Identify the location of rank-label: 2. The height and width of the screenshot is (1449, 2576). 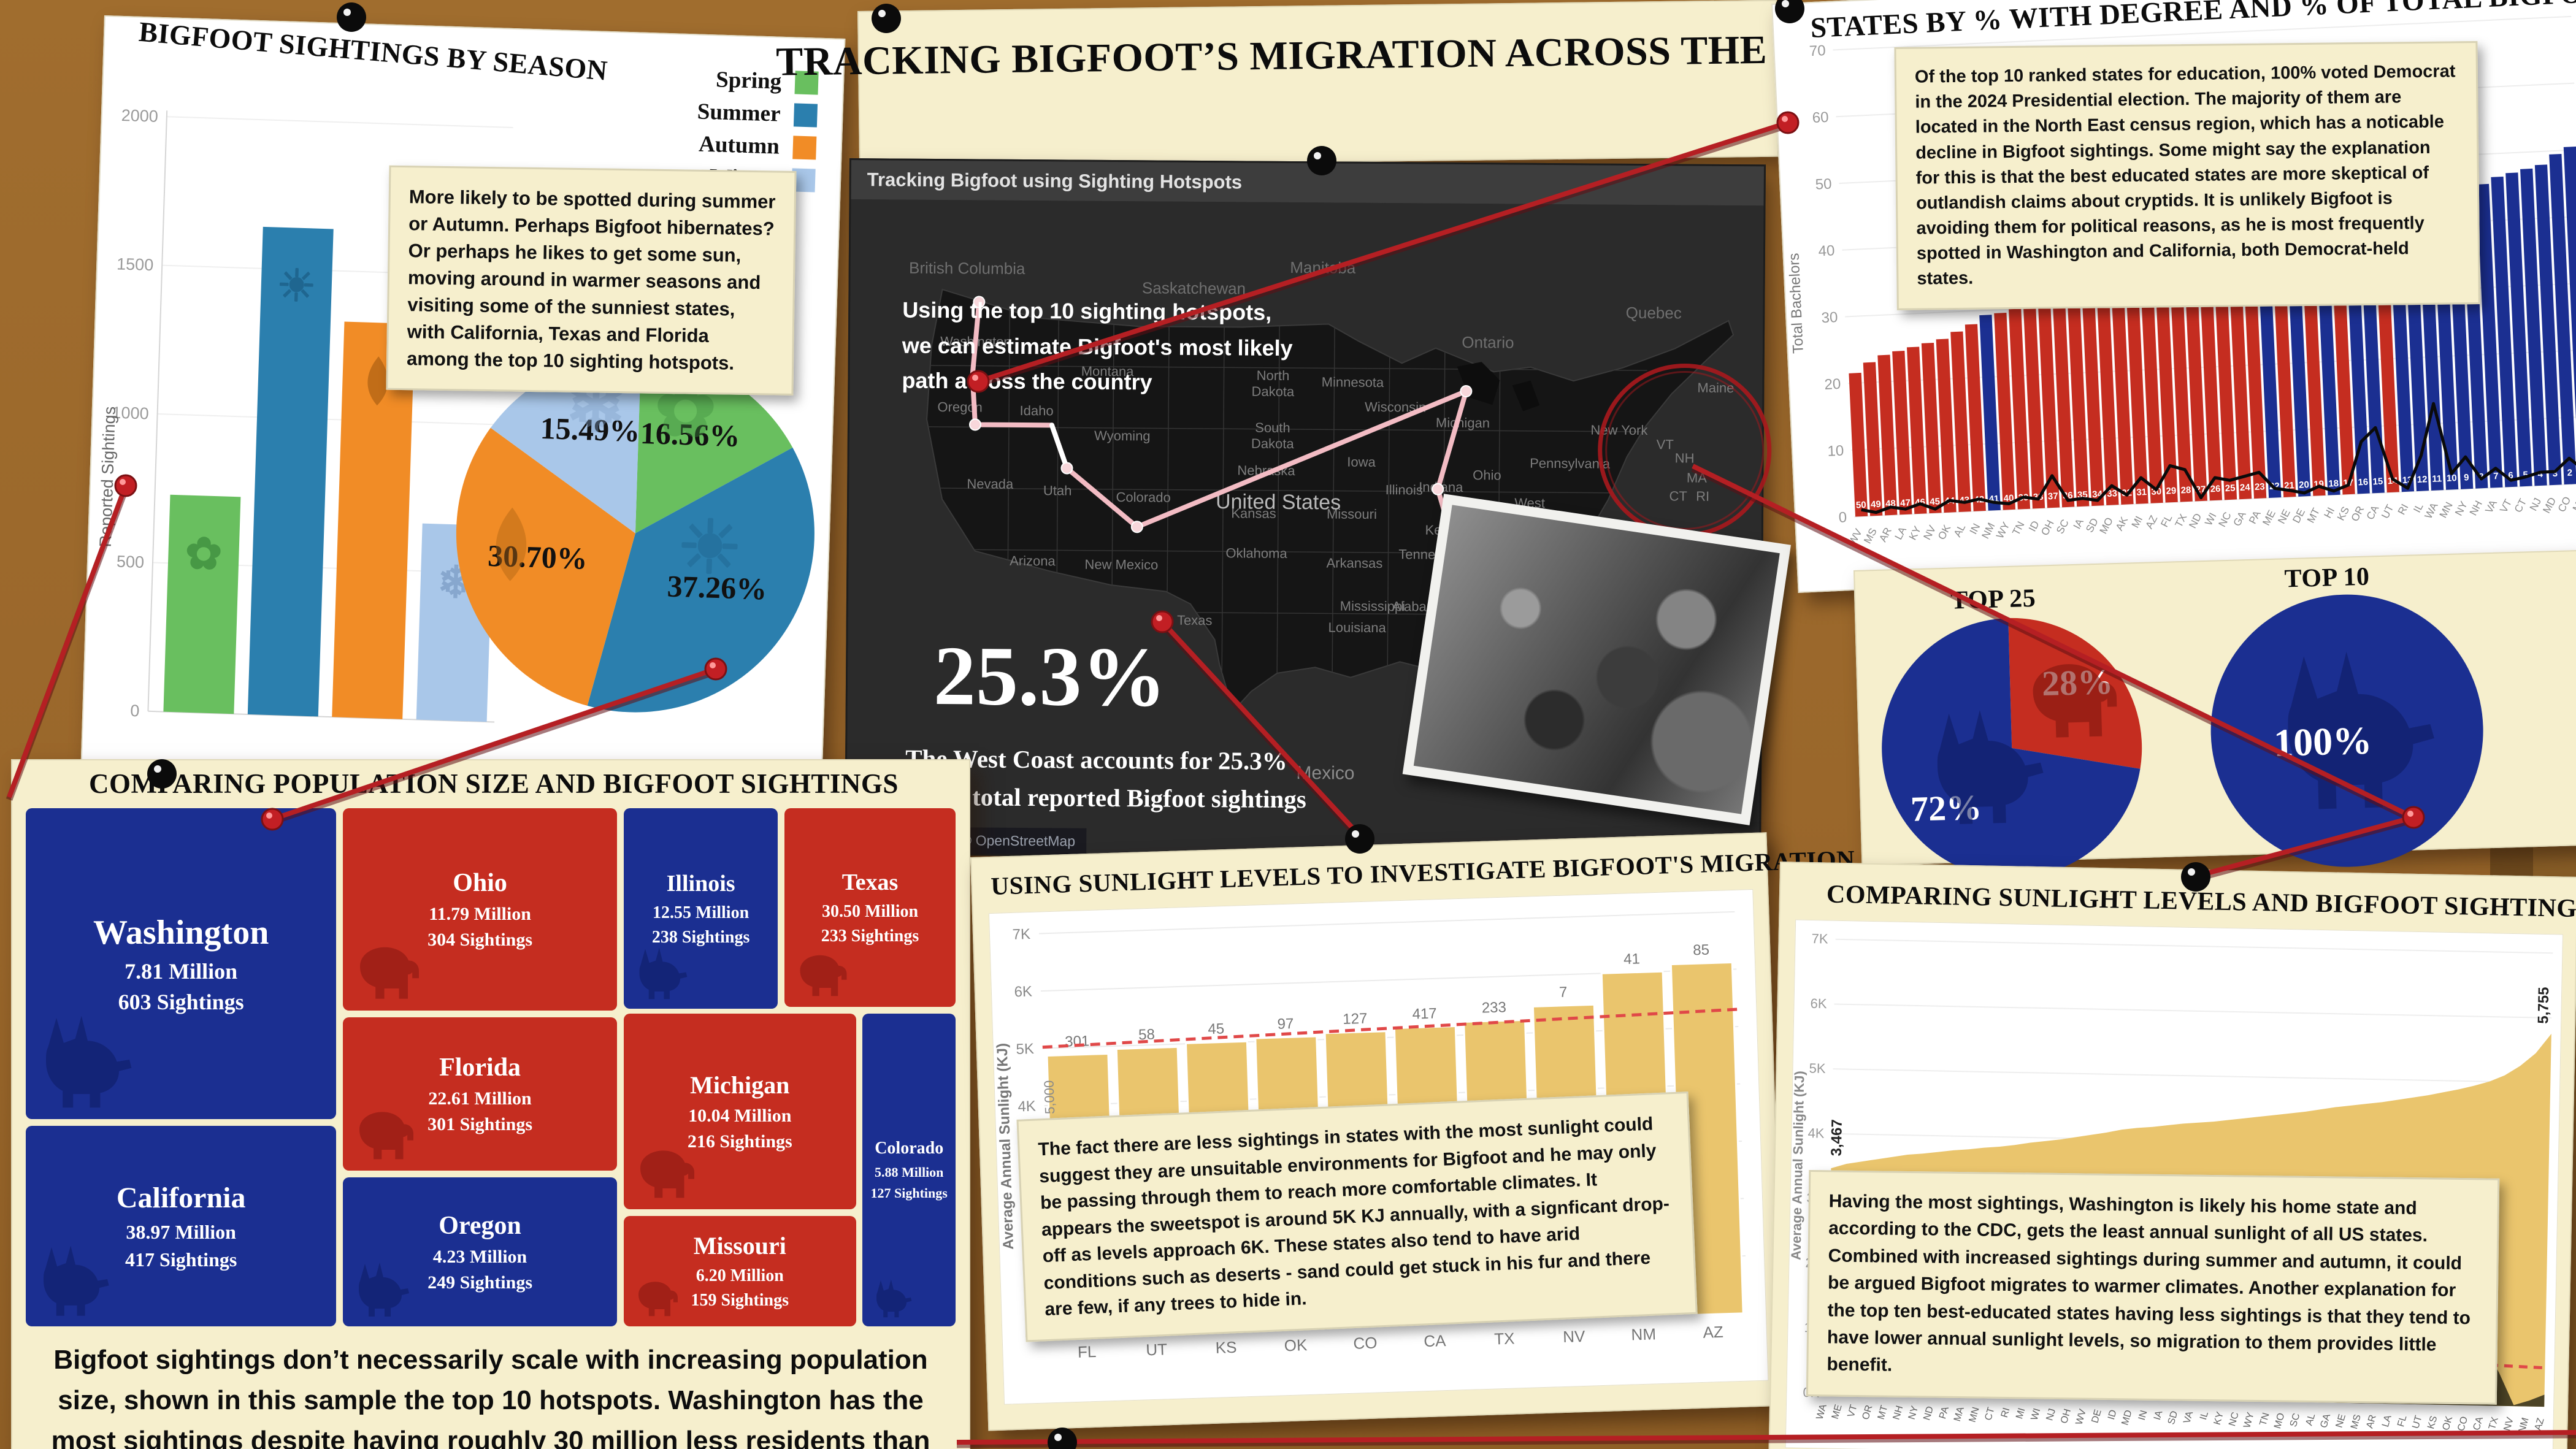
(2569, 473).